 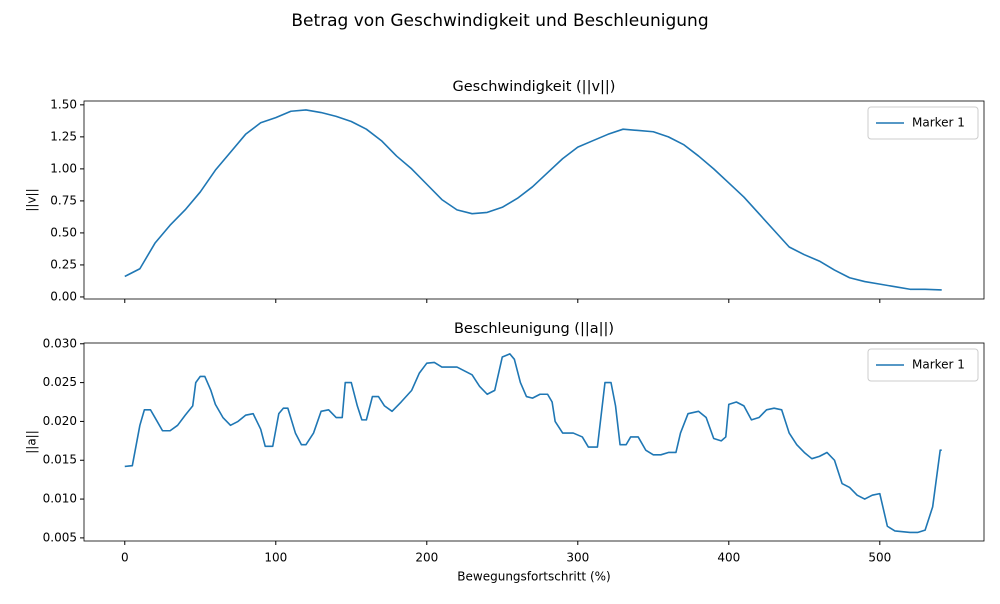 I want to click on y-tick-label: 0.00, so click(x=63, y=296).